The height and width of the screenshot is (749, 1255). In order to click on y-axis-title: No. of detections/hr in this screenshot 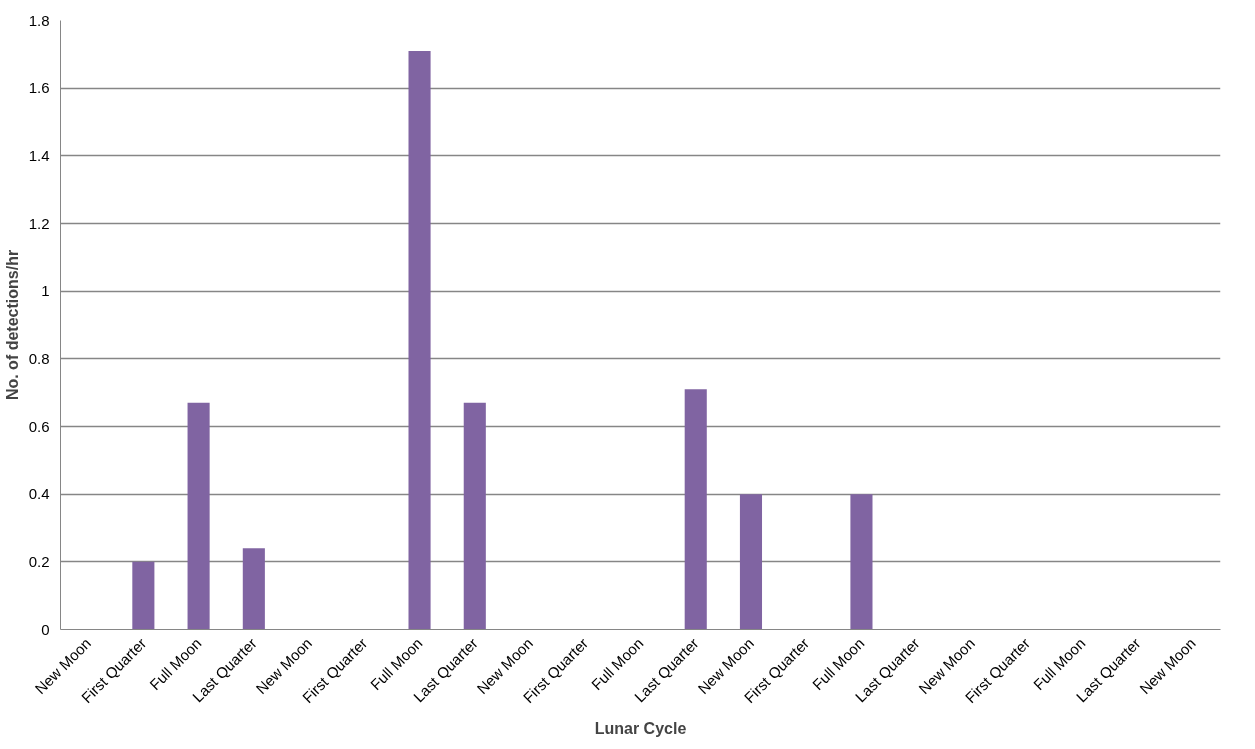, I will do `click(12, 325)`.